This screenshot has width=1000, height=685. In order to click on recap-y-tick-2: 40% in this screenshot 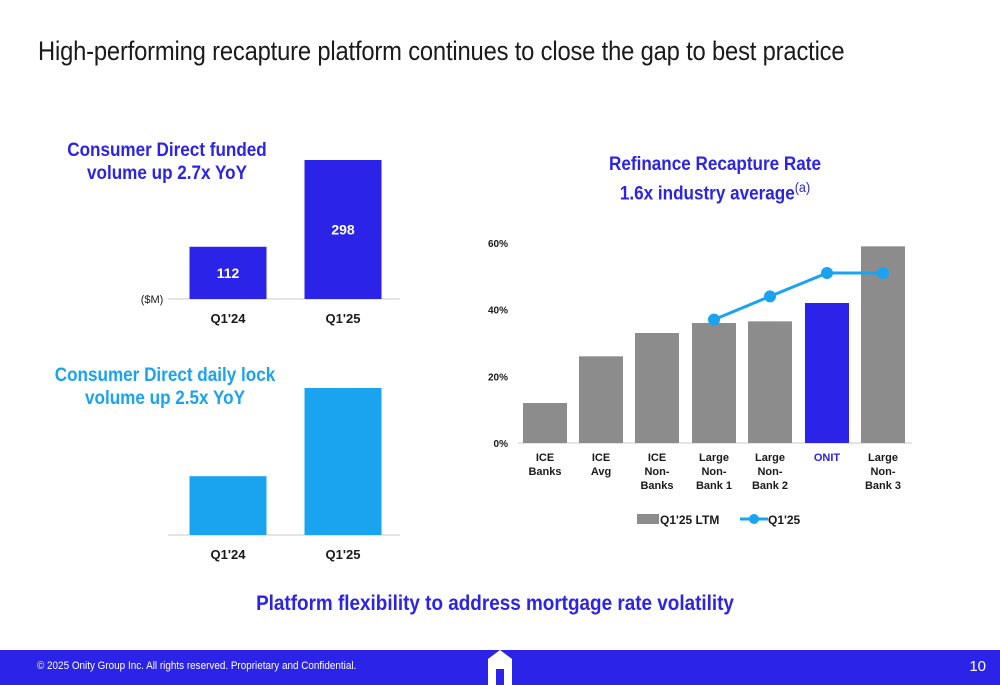, I will do `click(498, 311)`.